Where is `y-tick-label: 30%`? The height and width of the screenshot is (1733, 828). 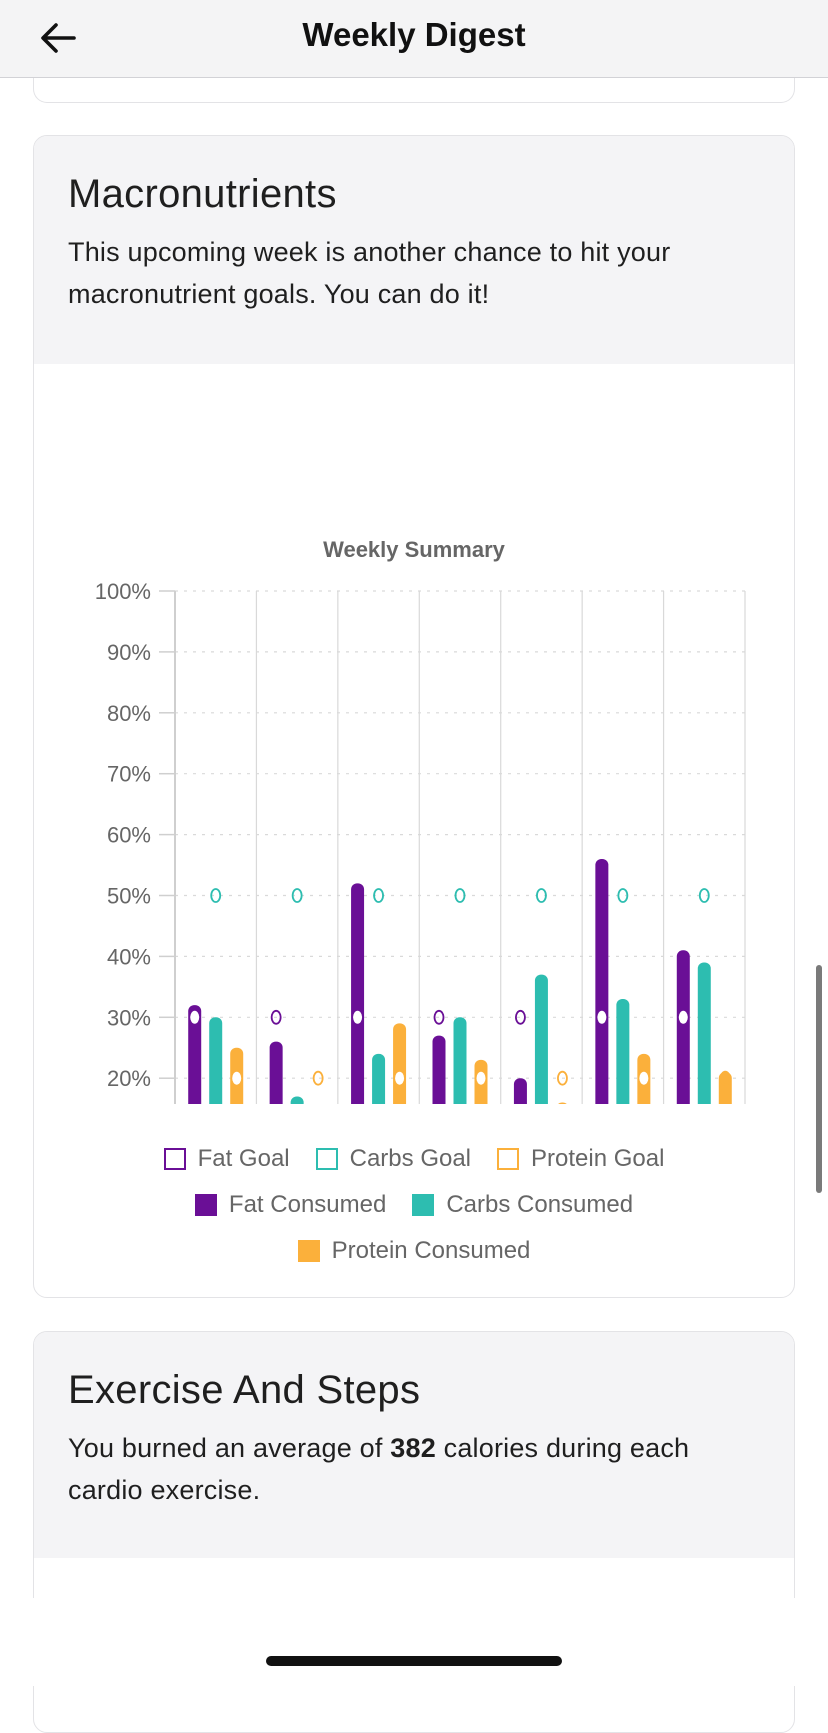
y-tick-label: 30% is located at coordinates (129, 1017).